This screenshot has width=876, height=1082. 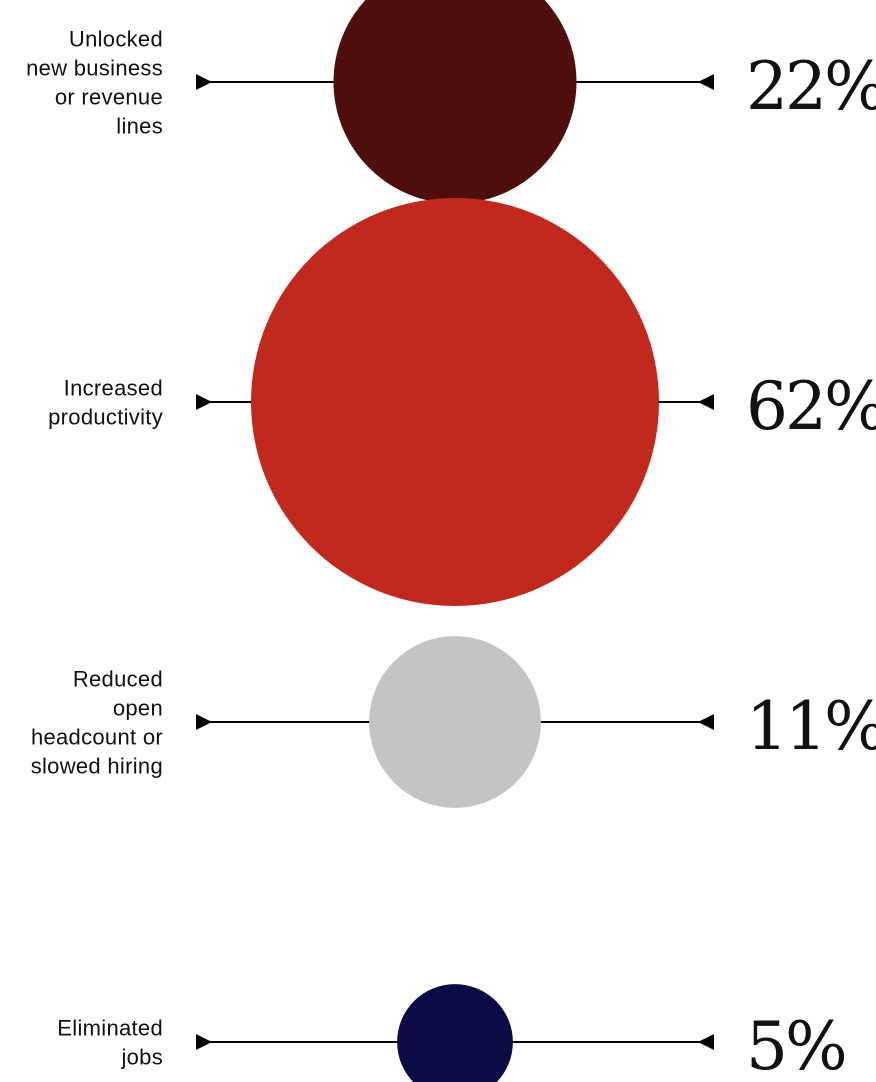 What do you see at coordinates (105, 403) in the screenshot?
I see `category-label: Increased productivity` at bounding box center [105, 403].